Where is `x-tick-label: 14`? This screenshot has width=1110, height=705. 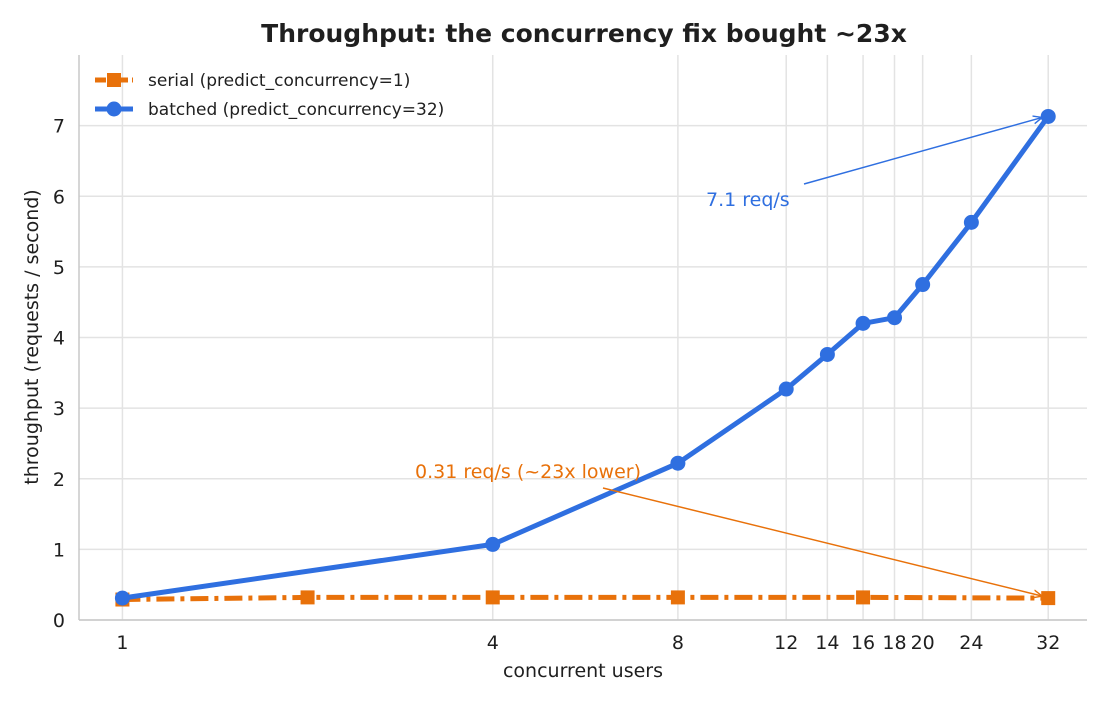 x-tick-label: 14 is located at coordinates (827, 643).